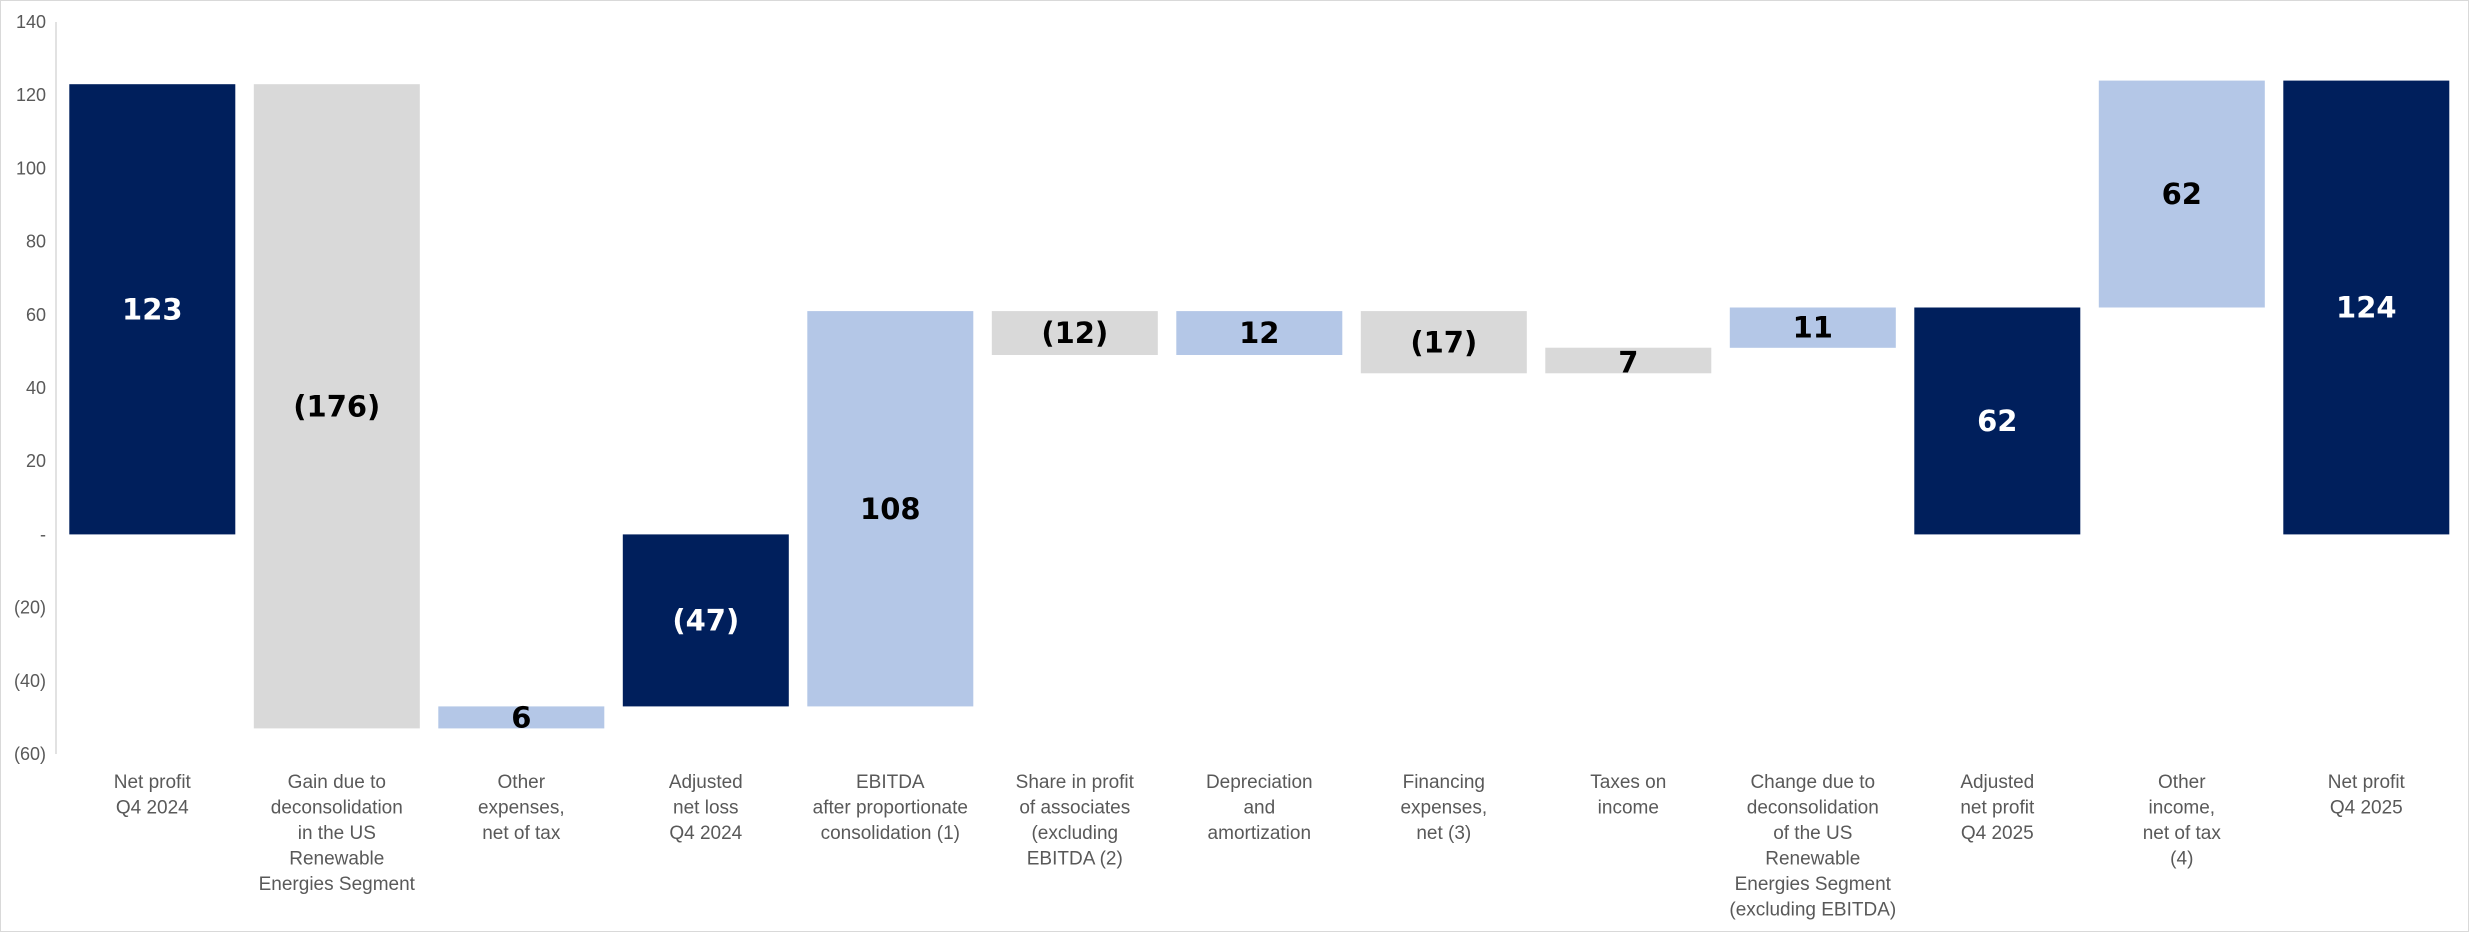 The image size is (2471, 934). What do you see at coordinates (31, 22) in the screenshot?
I see `y-tick-label: 140` at bounding box center [31, 22].